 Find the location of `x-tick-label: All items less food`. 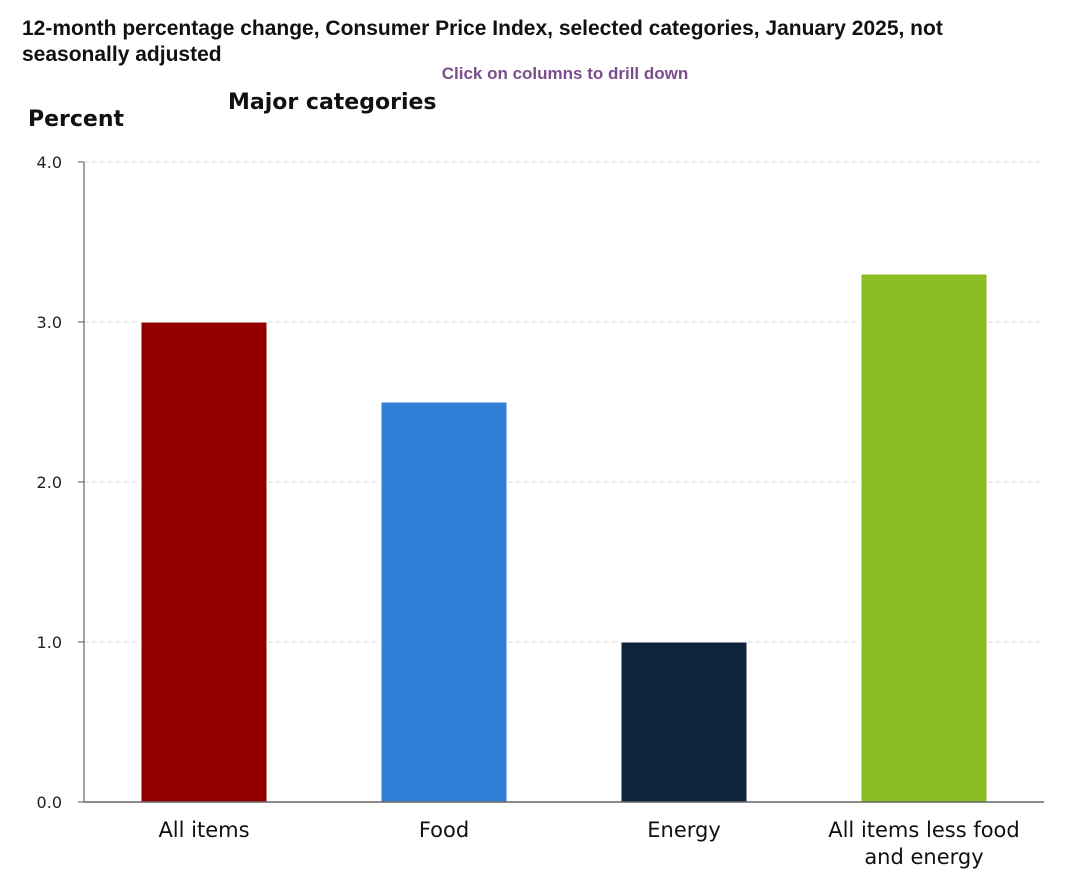

x-tick-label: All items less food is located at coordinates (924, 830).